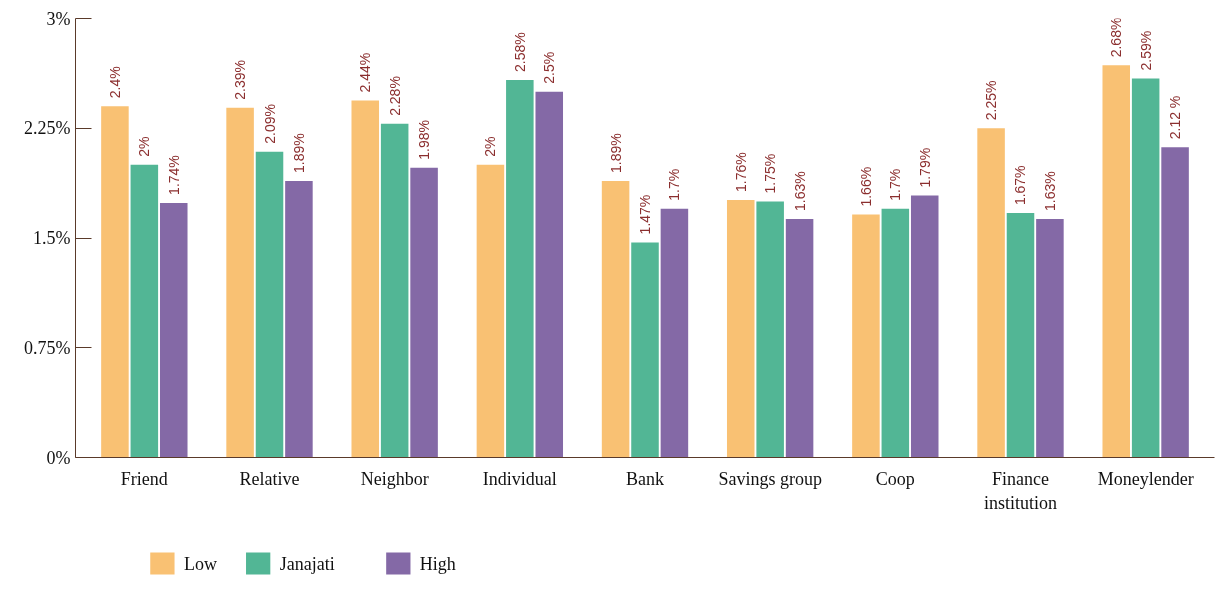 This screenshot has height=592, width=1219. I want to click on x-tick-label: Individual, so click(519, 478).